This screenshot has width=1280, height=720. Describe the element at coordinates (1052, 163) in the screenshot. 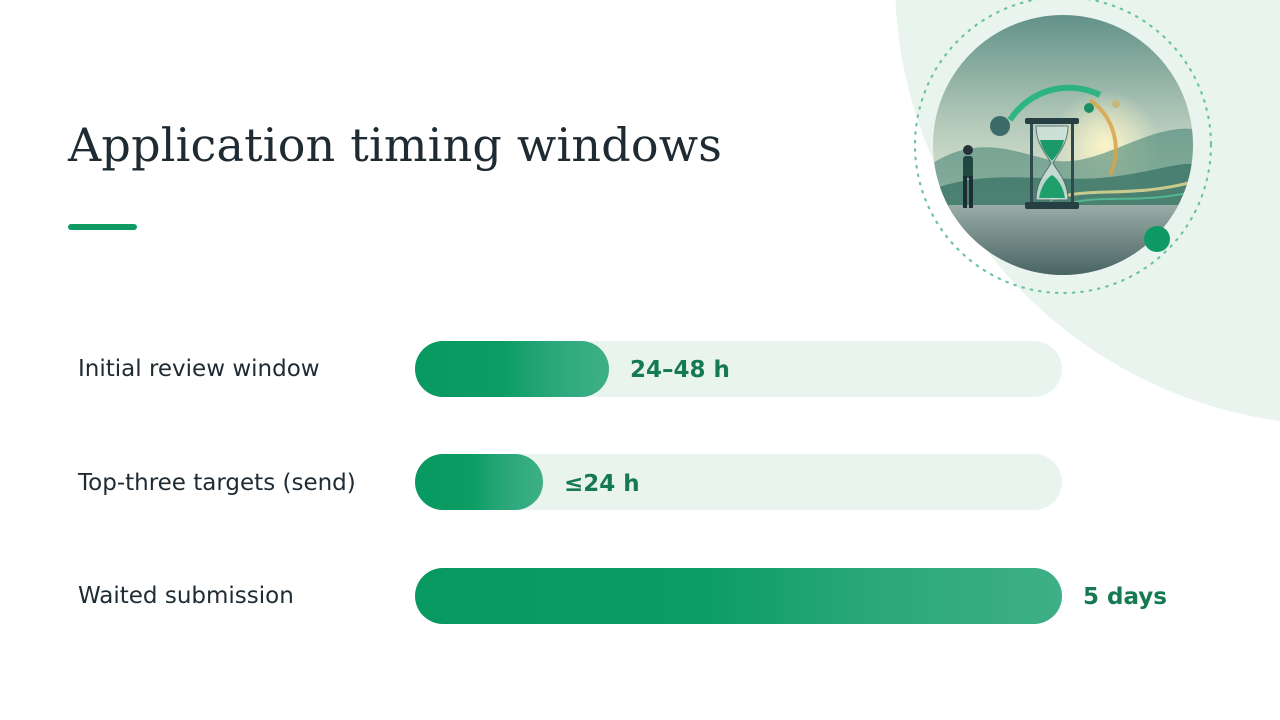

I see `hourglass-icon` at that location.